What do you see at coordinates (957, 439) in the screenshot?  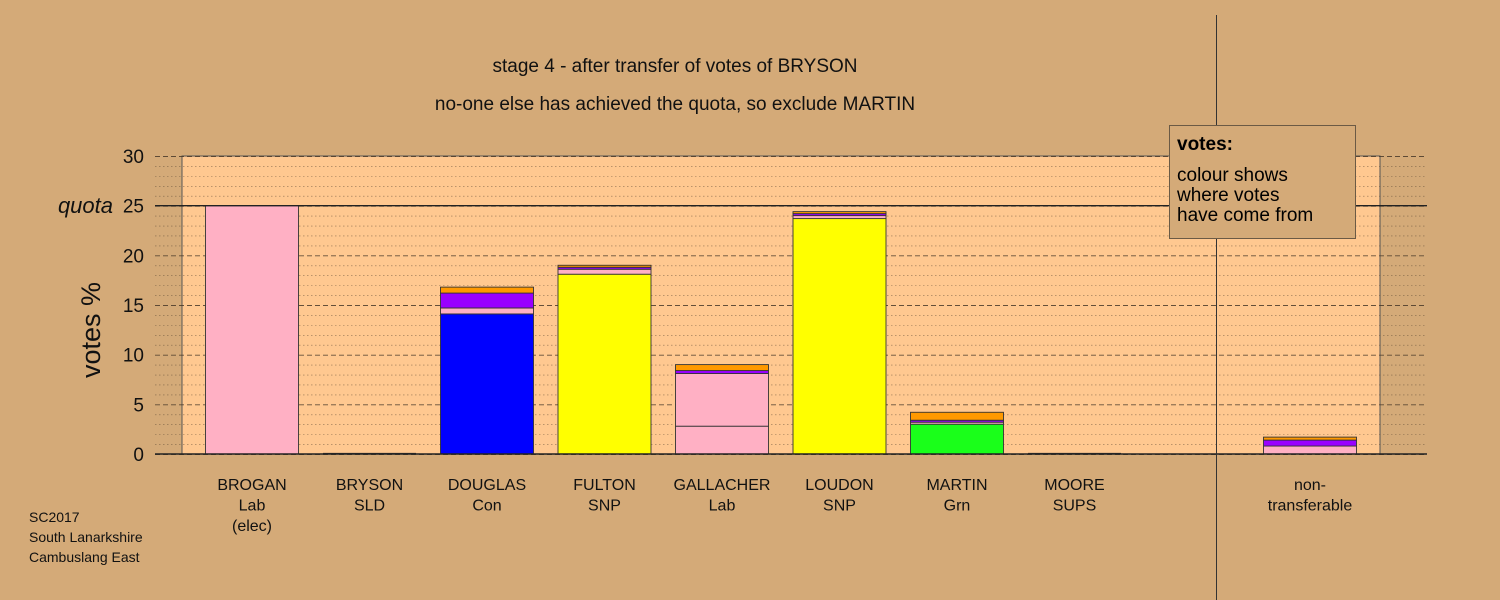 I see `bar-segment-grn` at bounding box center [957, 439].